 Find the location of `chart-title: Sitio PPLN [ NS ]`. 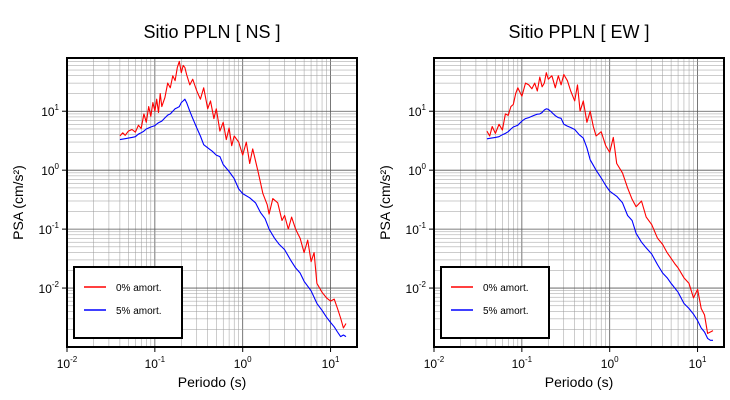

chart-title: Sitio PPLN [ NS ] is located at coordinates (211, 32).